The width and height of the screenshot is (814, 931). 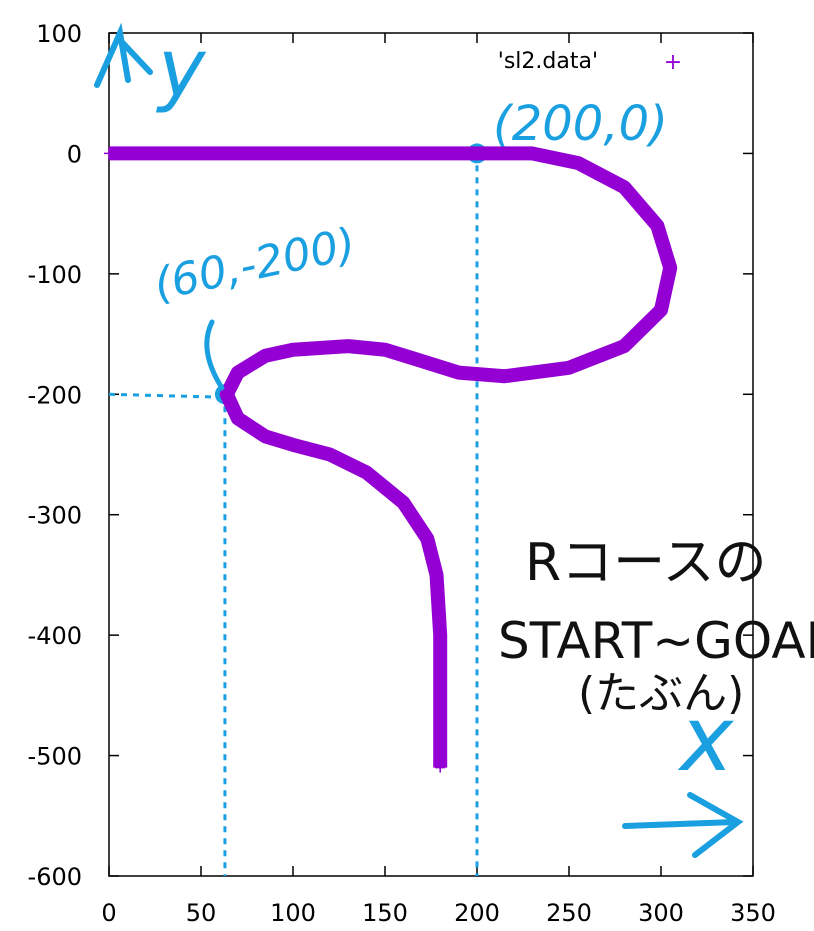 What do you see at coordinates (753, 913) in the screenshot?
I see `x-tick-label: 350` at bounding box center [753, 913].